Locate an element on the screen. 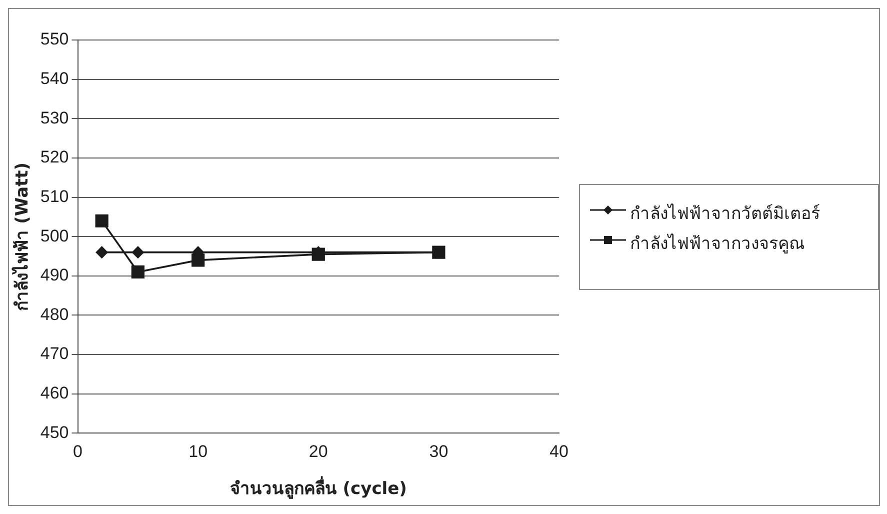 This screenshot has width=887, height=514. y-tick-label: 490 is located at coordinates (54, 275).